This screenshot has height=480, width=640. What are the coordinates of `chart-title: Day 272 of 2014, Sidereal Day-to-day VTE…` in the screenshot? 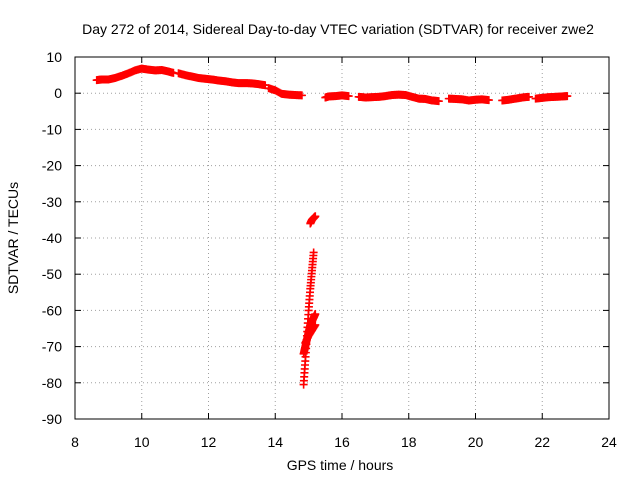 It's located at (338, 29).